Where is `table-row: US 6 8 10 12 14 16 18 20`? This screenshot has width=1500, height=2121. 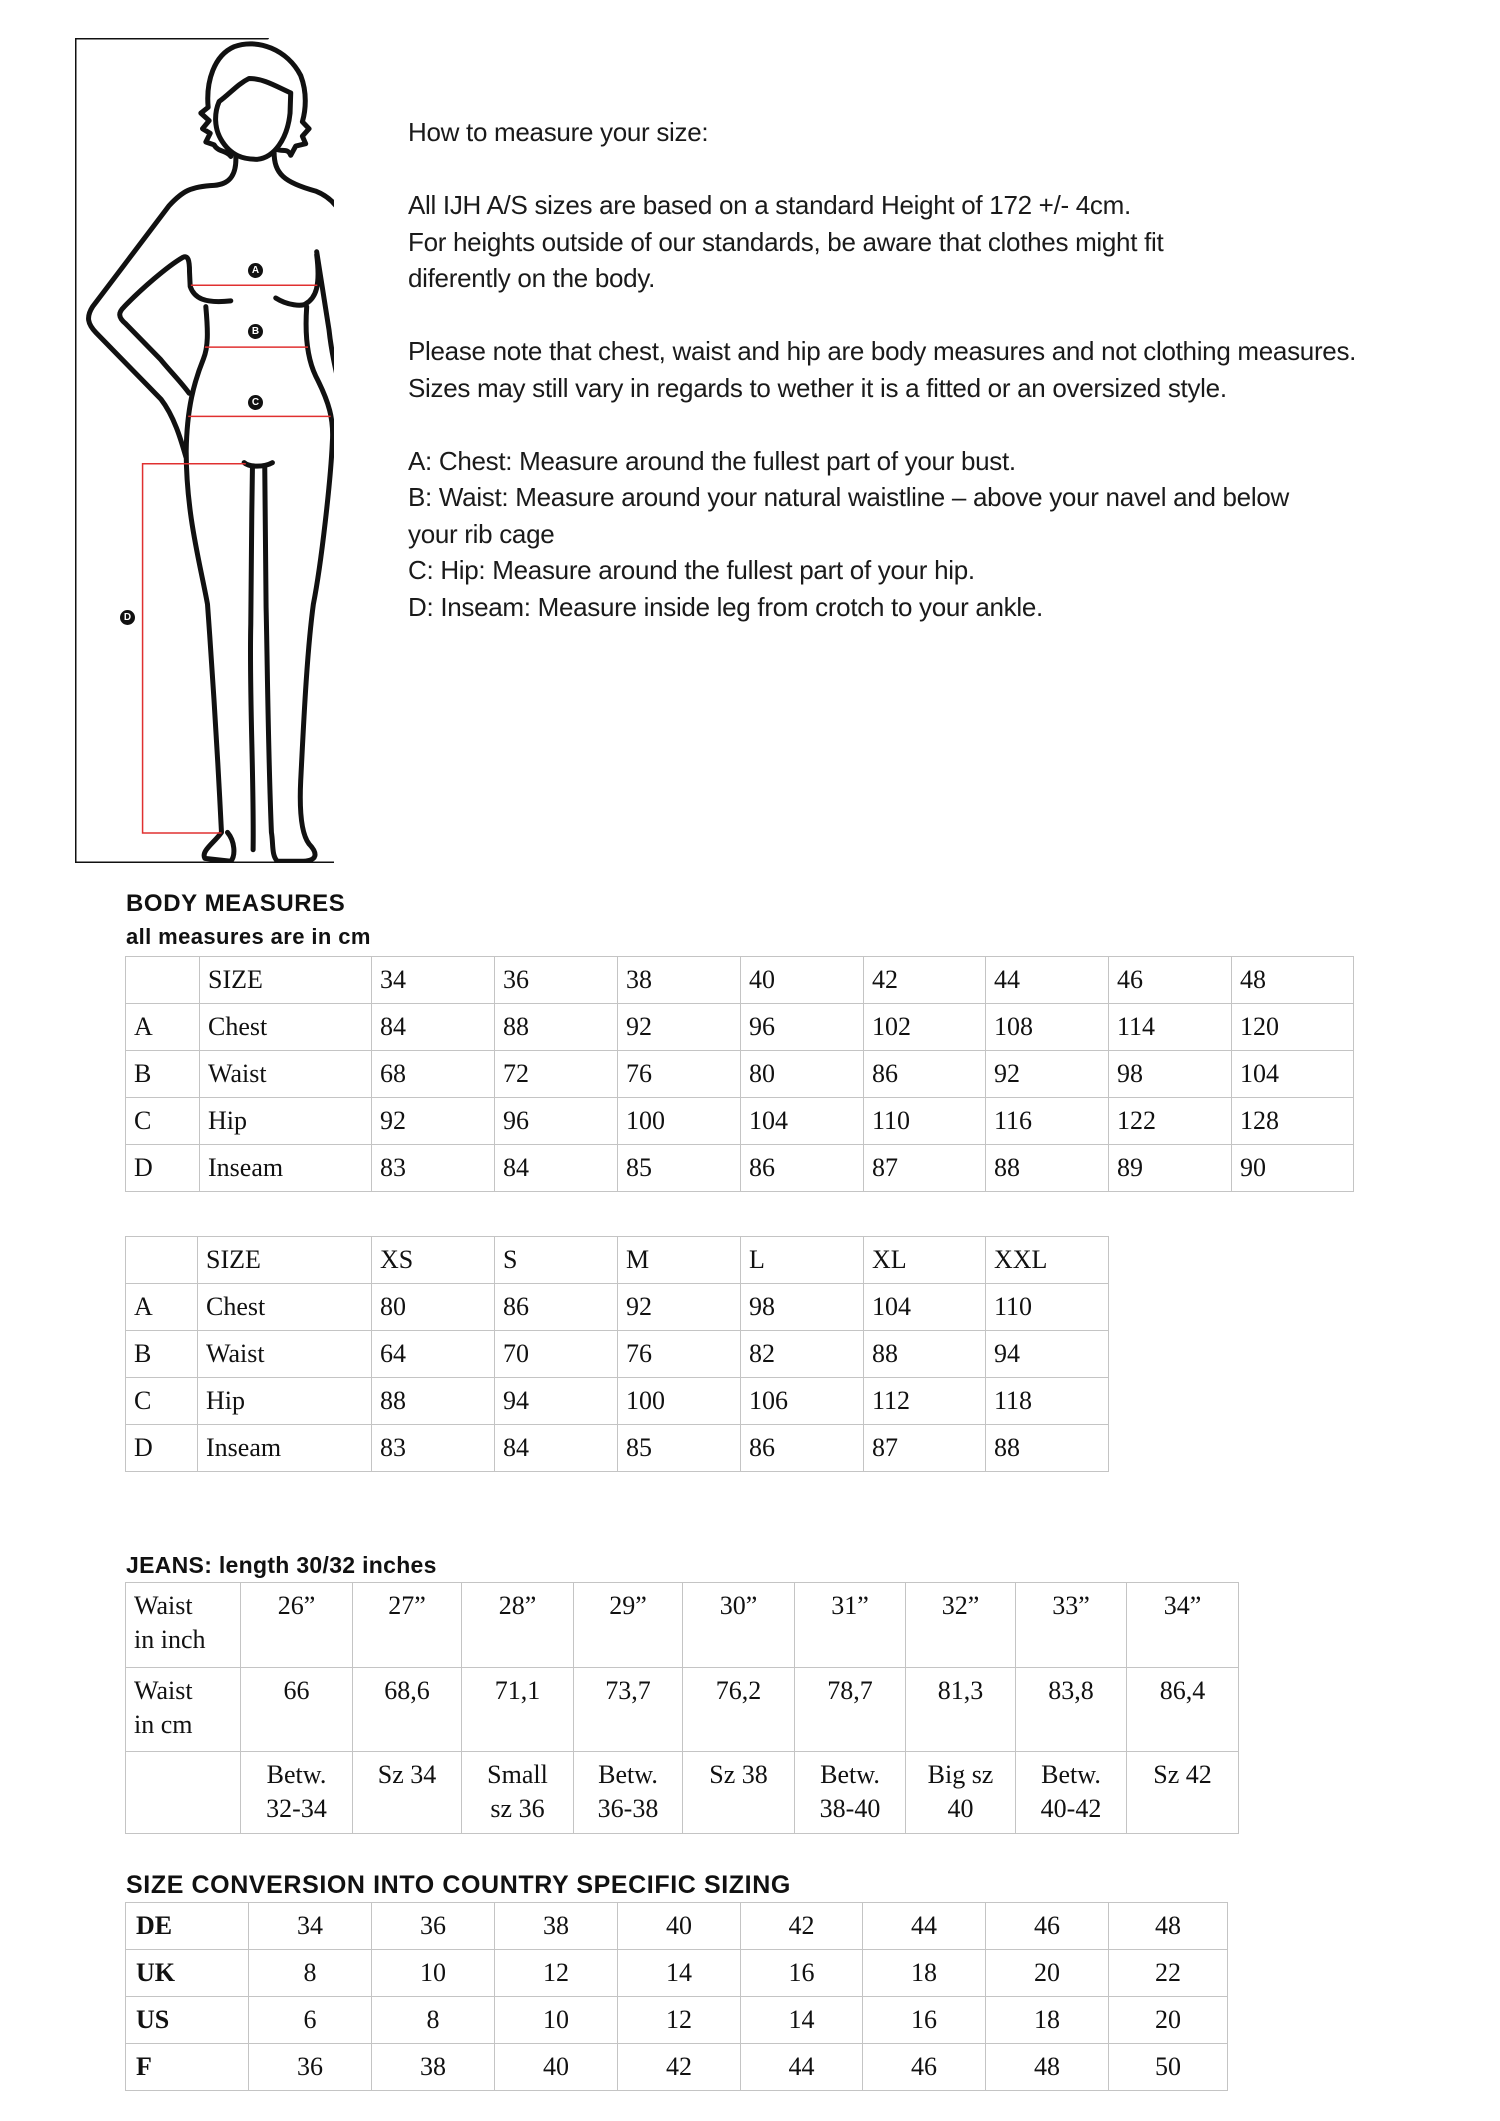 table-row: US 6 8 10 12 14 16 18 20 is located at coordinates (676, 2020).